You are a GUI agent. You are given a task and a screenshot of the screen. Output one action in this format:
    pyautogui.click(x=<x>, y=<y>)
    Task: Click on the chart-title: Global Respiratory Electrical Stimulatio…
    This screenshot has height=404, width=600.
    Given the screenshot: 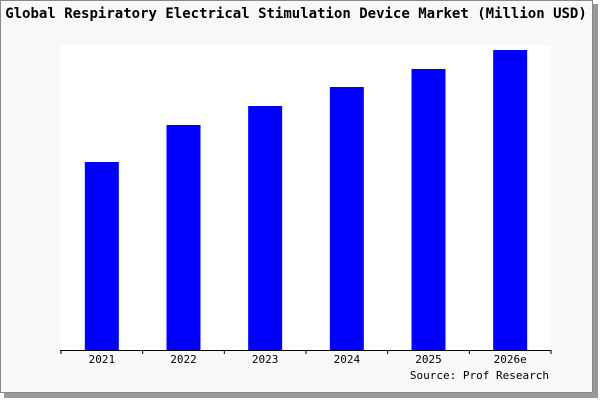 What is the action you would take?
    pyautogui.click(x=296, y=14)
    